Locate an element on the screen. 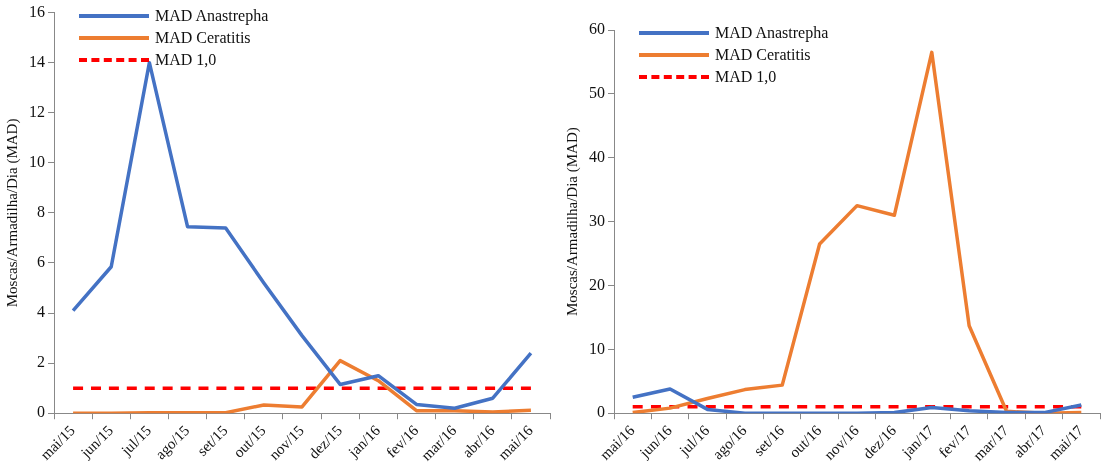 Image resolution: width=1110 pixels, height=468 pixels. y-tick-label: 4 is located at coordinates (41, 312).